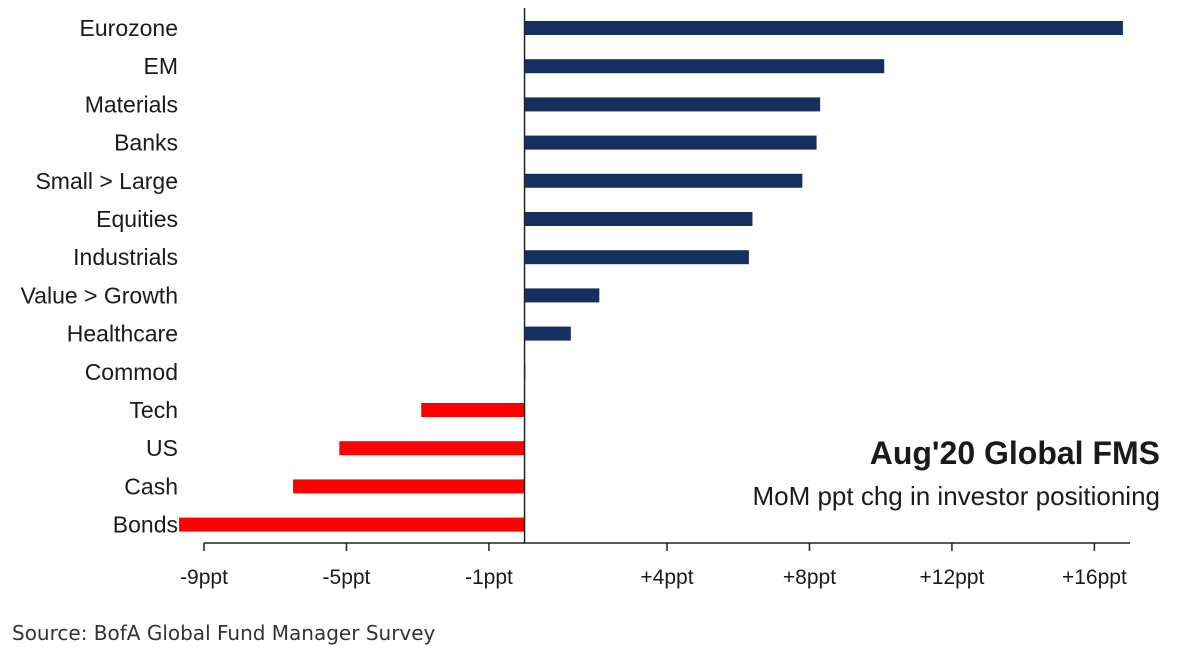 The width and height of the screenshot is (1200, 659). I want to click on x-tick-label: +12ppt, so click(952, 577).